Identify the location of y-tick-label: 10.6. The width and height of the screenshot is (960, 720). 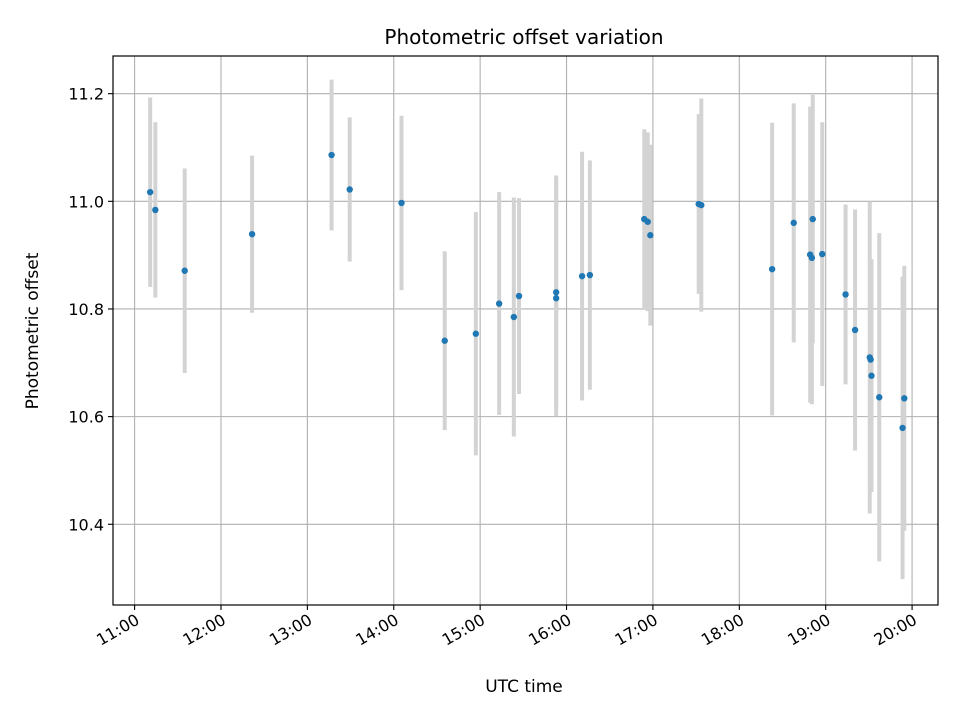
(86, 417).